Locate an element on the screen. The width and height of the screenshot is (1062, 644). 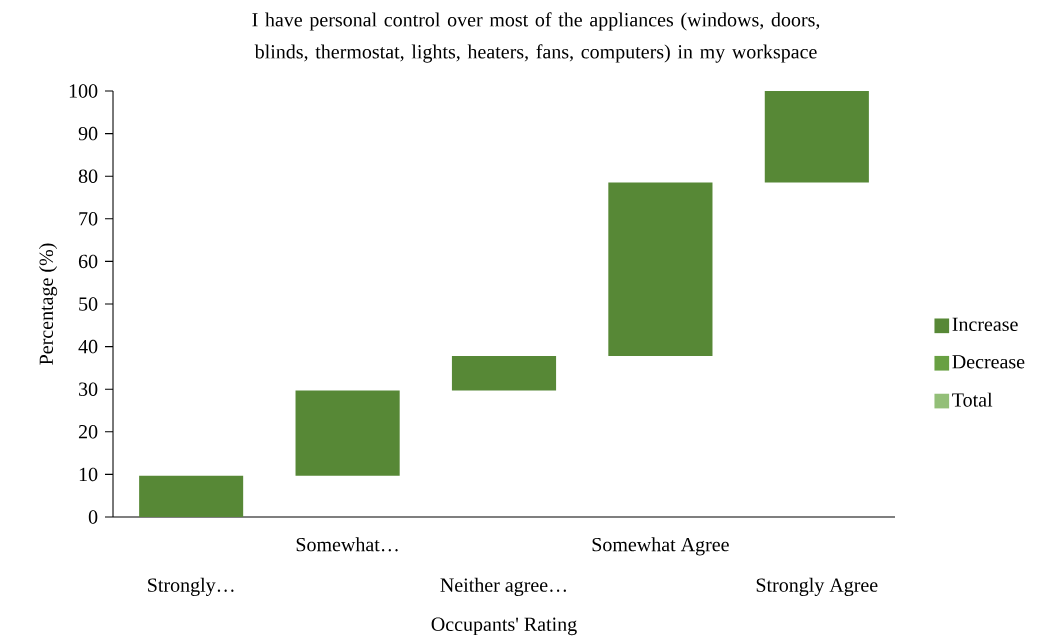
x-tick-label: Somewhat Agree is located at coordinates (660, 546).